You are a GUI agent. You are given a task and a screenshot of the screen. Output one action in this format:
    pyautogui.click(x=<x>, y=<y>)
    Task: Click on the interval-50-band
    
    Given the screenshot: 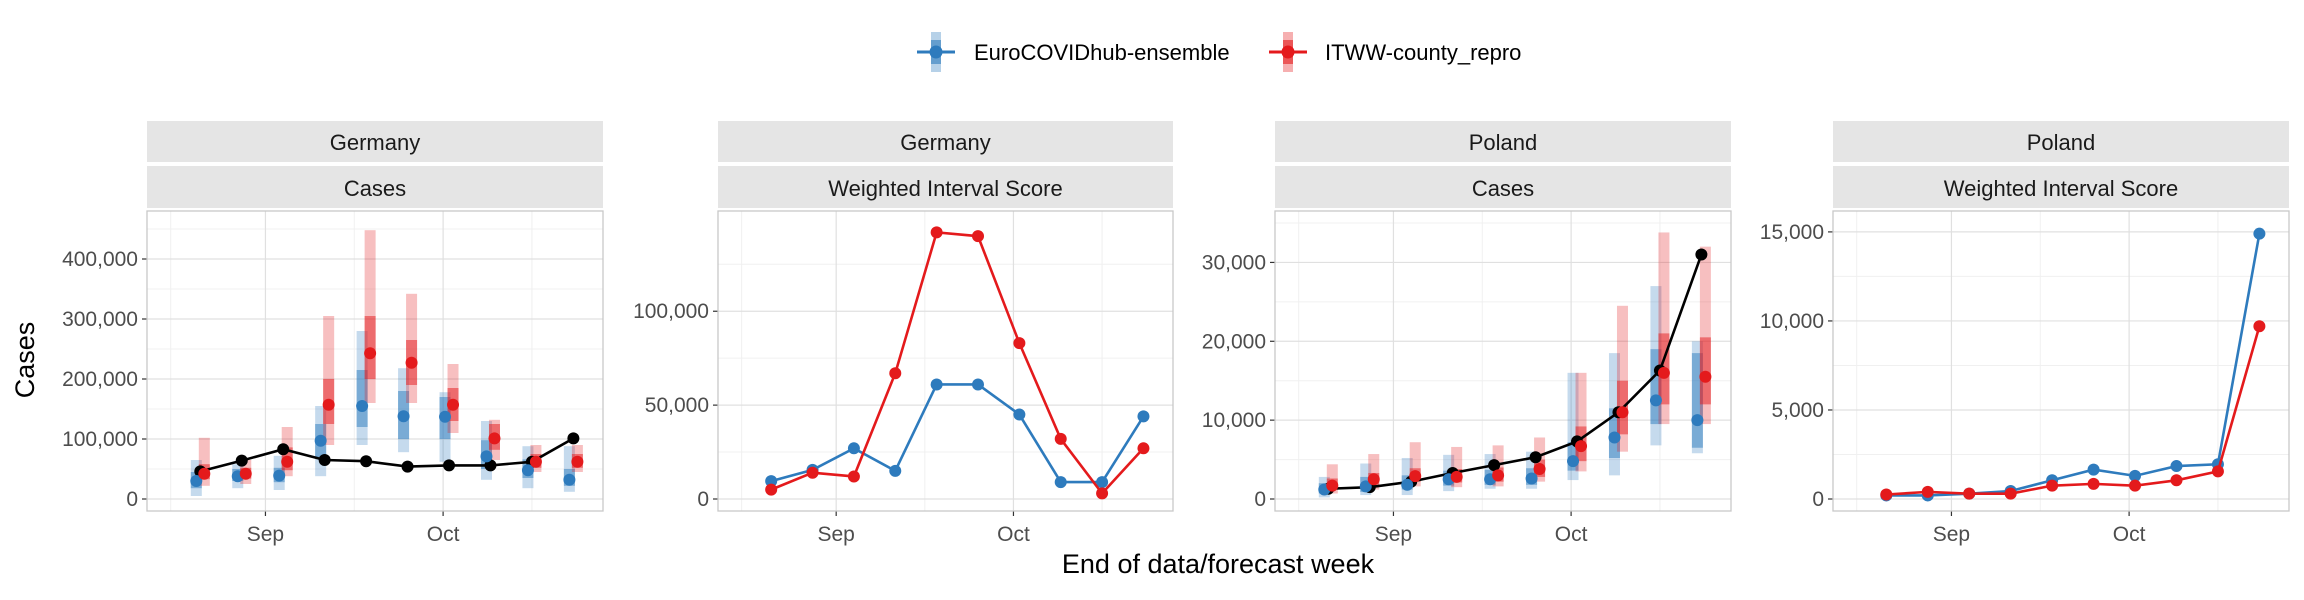 What is the action you would take?
    pyautogui.click(x=1697, y=400)
    